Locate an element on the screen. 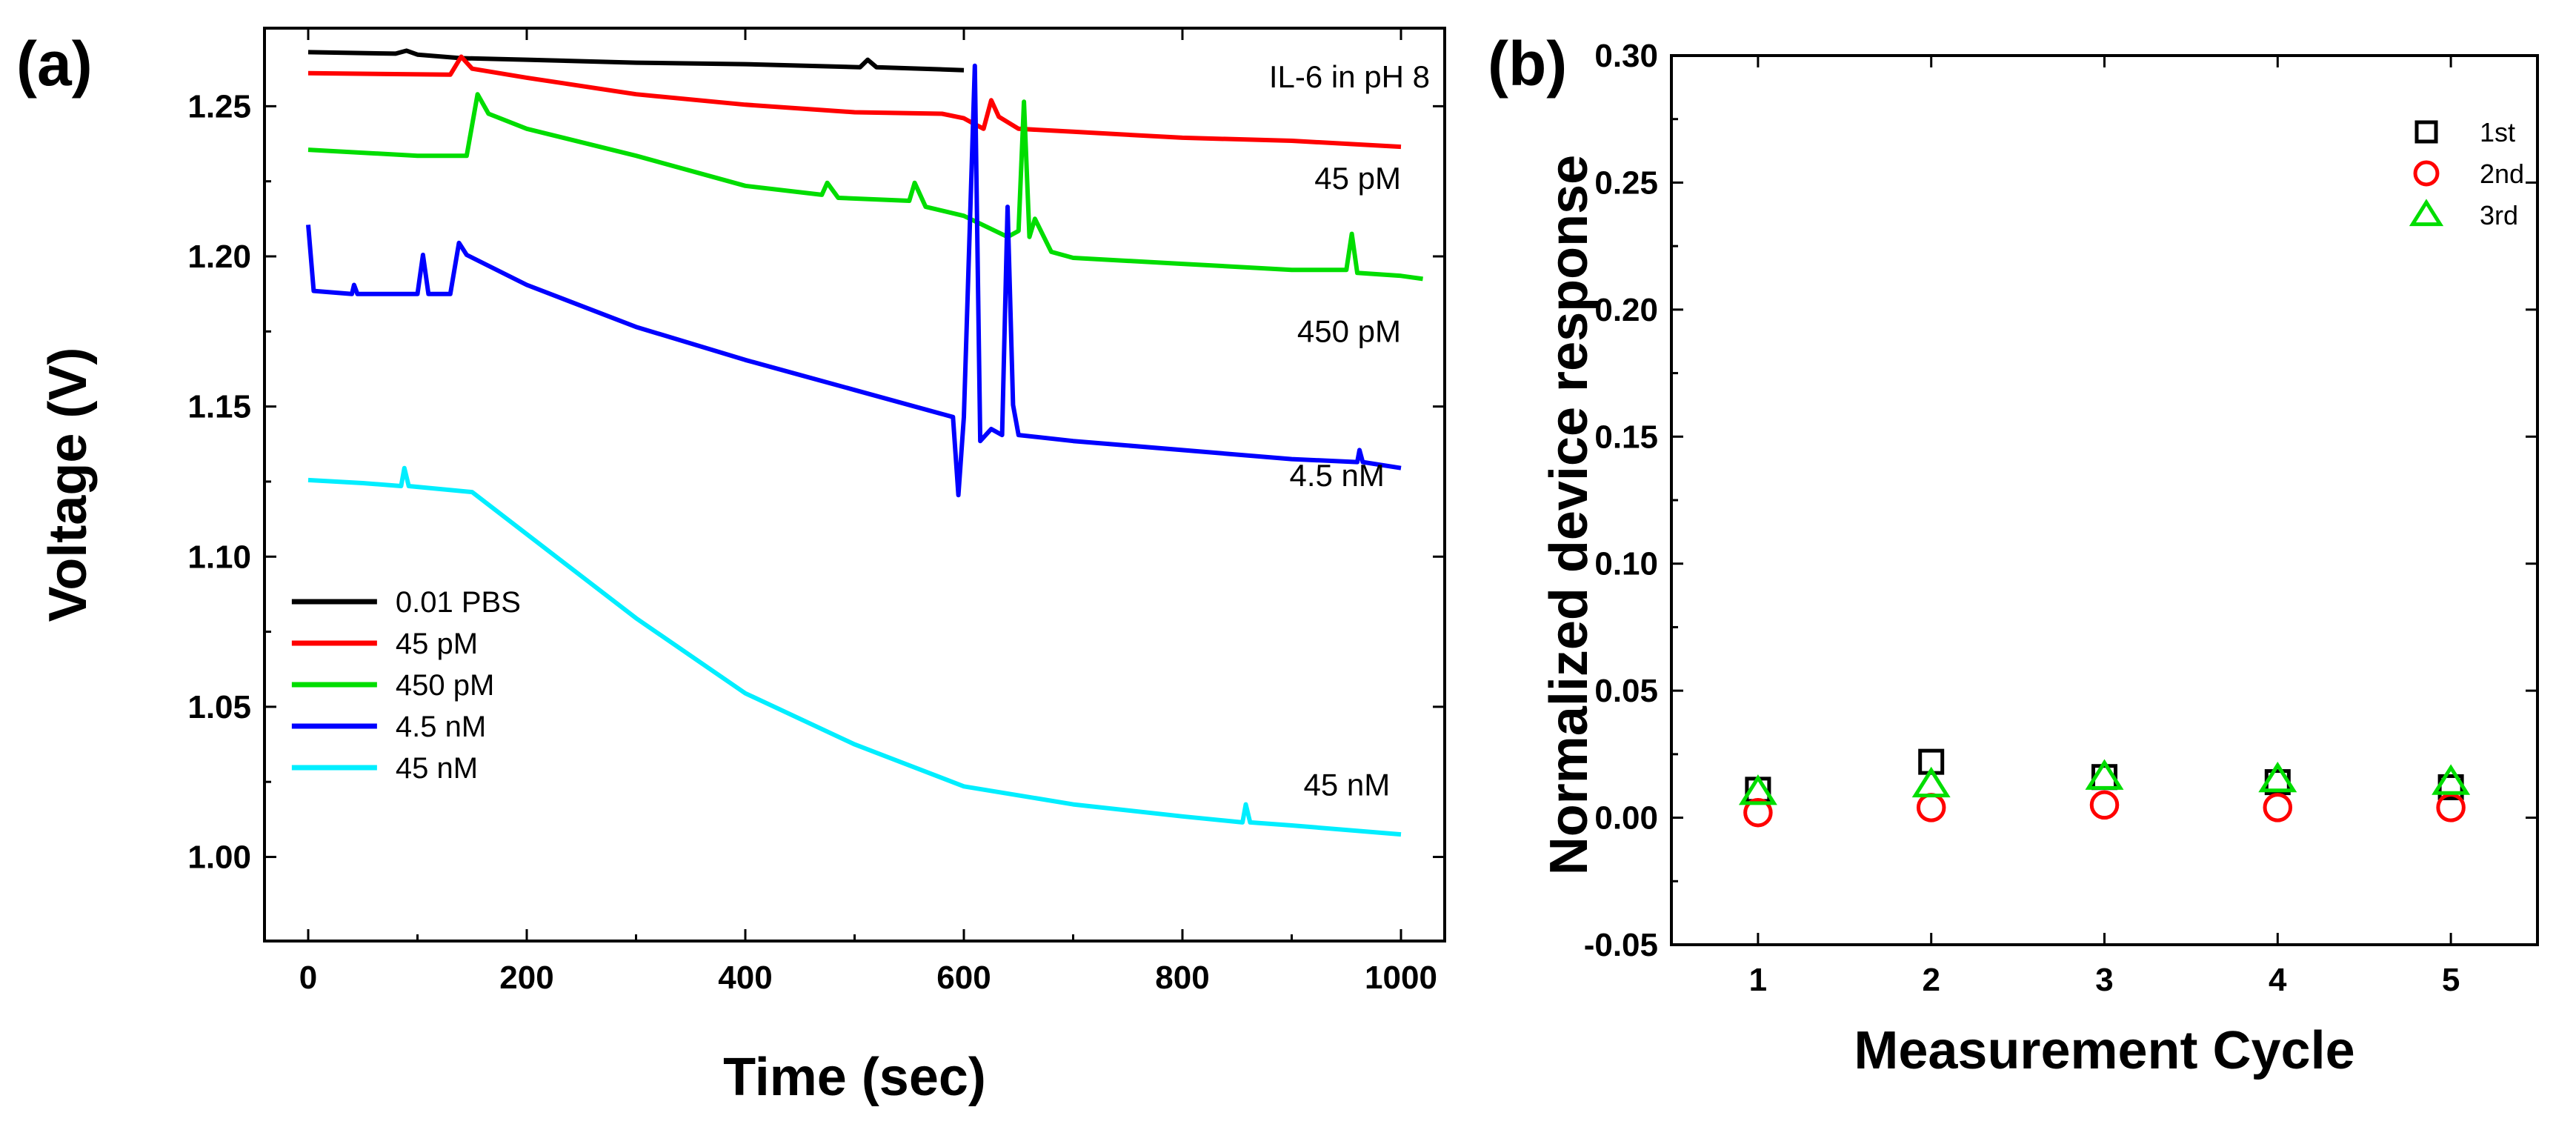 The height and width of the screenshot is (1127, 2576). y-tick-label-b: -0.05 is located at coordinates (1621, 945).